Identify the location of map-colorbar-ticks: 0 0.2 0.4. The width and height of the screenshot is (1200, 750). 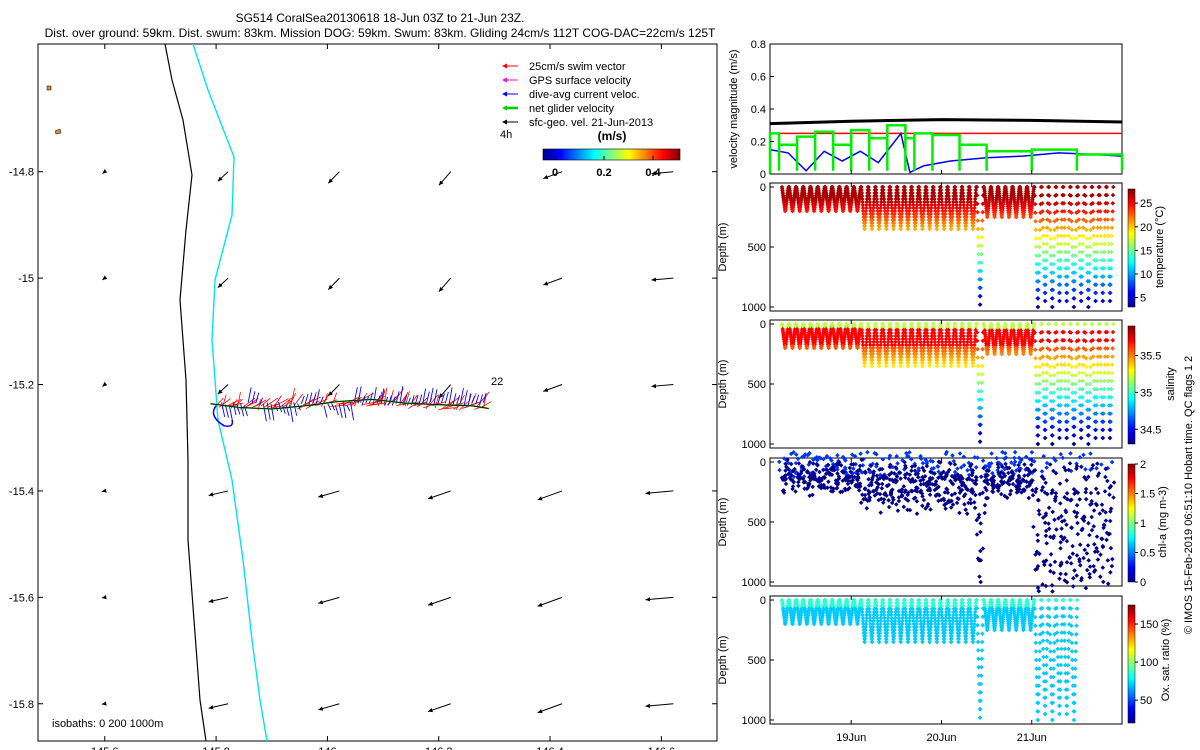
(607, 167).